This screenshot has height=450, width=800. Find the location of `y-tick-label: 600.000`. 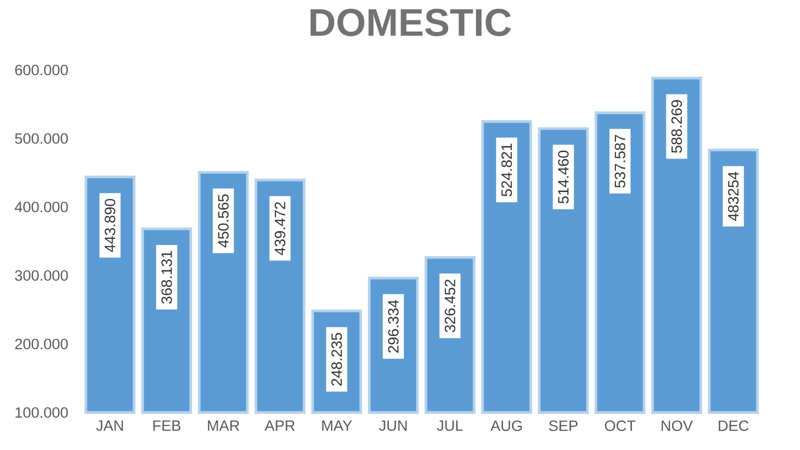

y-tick-label: 600.000 is located at coordinates (41, 70).